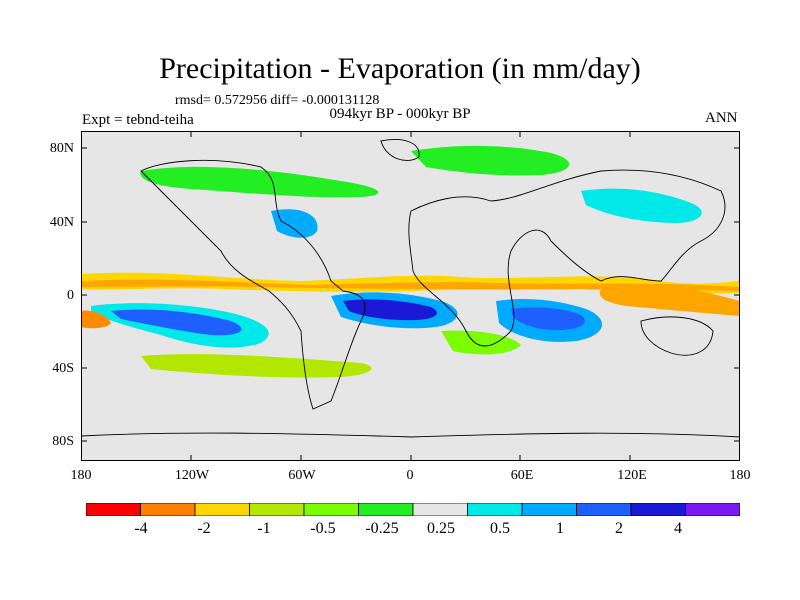 Image resolution: width=800 pixels, height=600 pixels. Describe the element at coordinates (323, 528) in the screenshot. I see `colorbar-label-4: -0.5` at that location.